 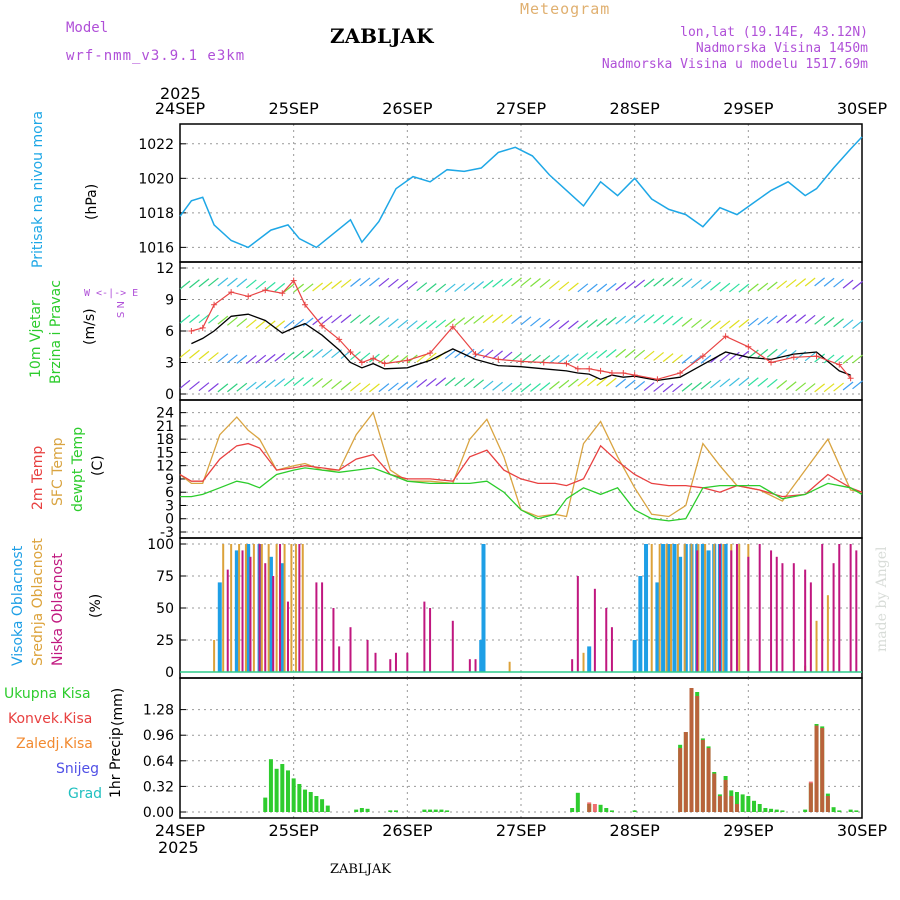 What do you see at coordinates (635, 830) in the screenshot?
I see `x-tick-label-bottom: 28SEP` at bounding box center [635, 830].